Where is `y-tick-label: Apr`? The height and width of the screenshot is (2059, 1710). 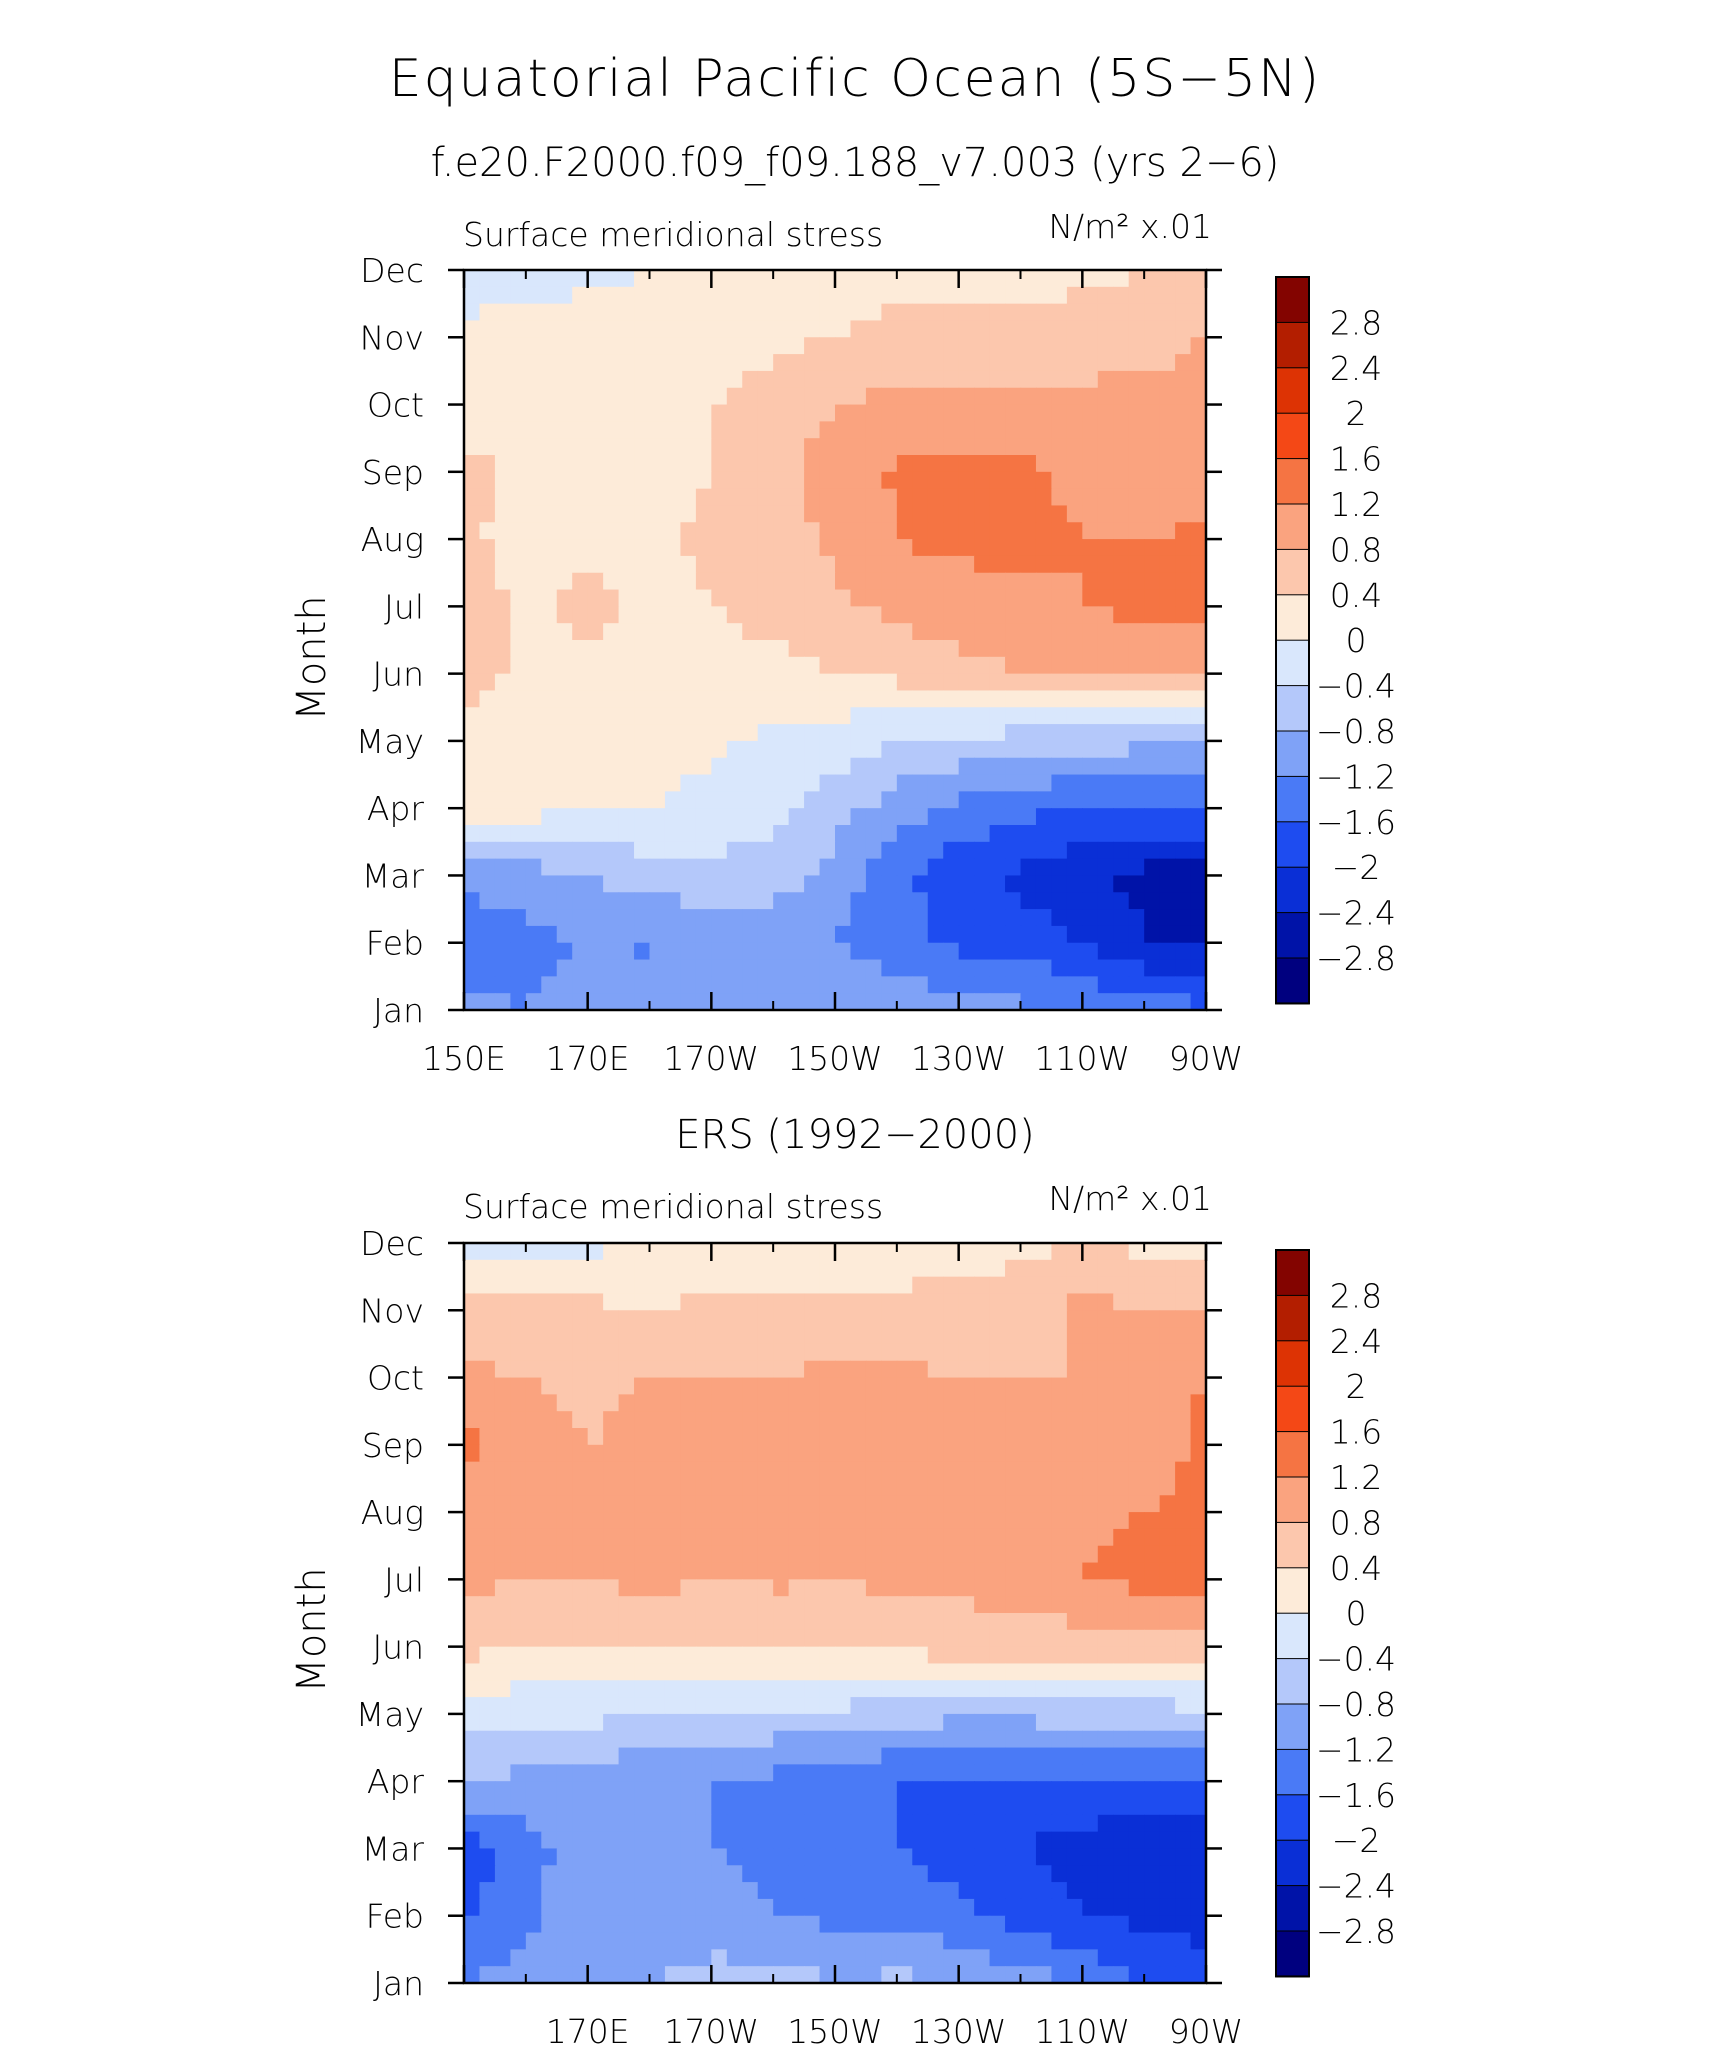 y-tick-label: Apr is located at coordinates (396, 1781).